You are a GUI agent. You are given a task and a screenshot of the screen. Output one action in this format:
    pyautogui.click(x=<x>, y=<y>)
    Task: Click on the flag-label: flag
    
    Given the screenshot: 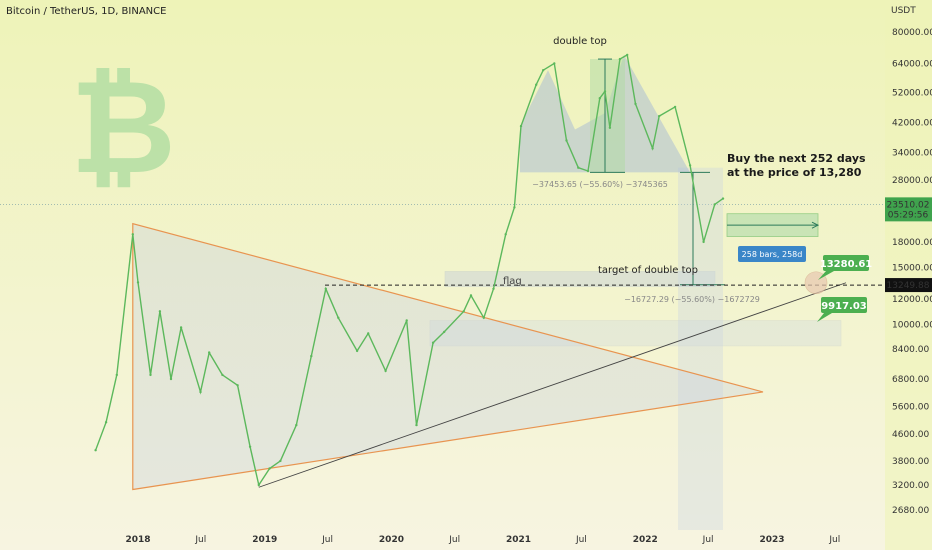 What is the action you would take?
    pyautogui.click(x=512, y=281)
    